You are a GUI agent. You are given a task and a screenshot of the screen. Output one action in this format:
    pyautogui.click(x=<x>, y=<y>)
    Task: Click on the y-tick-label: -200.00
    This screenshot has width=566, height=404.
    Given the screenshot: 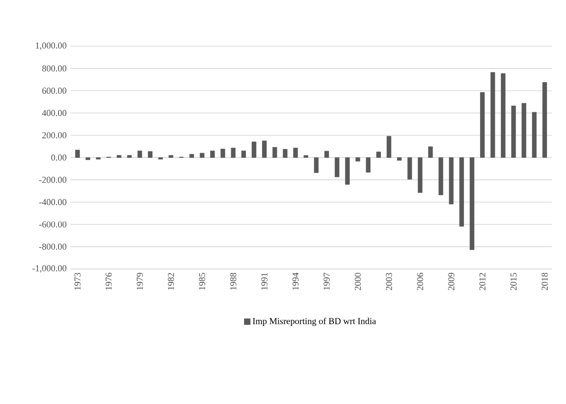 What is the action you would take?
    pyautogui.click(x=52, y=179)
    